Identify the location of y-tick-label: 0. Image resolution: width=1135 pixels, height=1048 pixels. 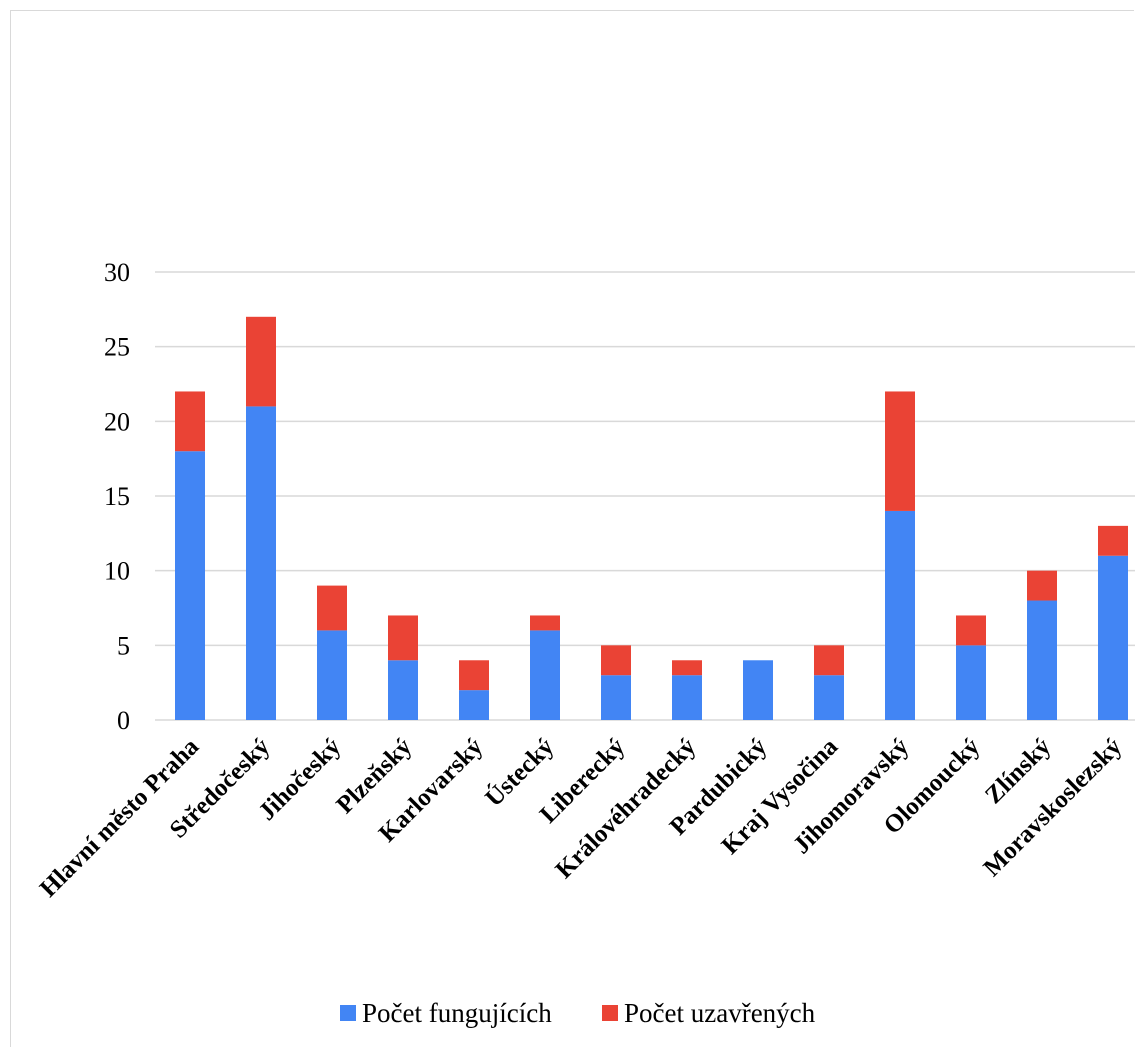
(123, 720).